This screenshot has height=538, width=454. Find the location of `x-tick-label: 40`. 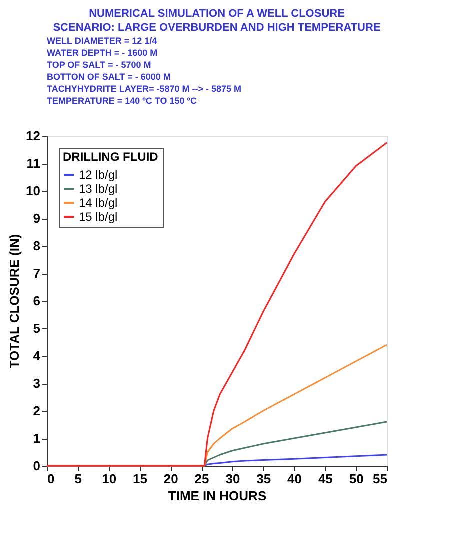

x-tick-label: 40 is located at coordinates (295, 479).